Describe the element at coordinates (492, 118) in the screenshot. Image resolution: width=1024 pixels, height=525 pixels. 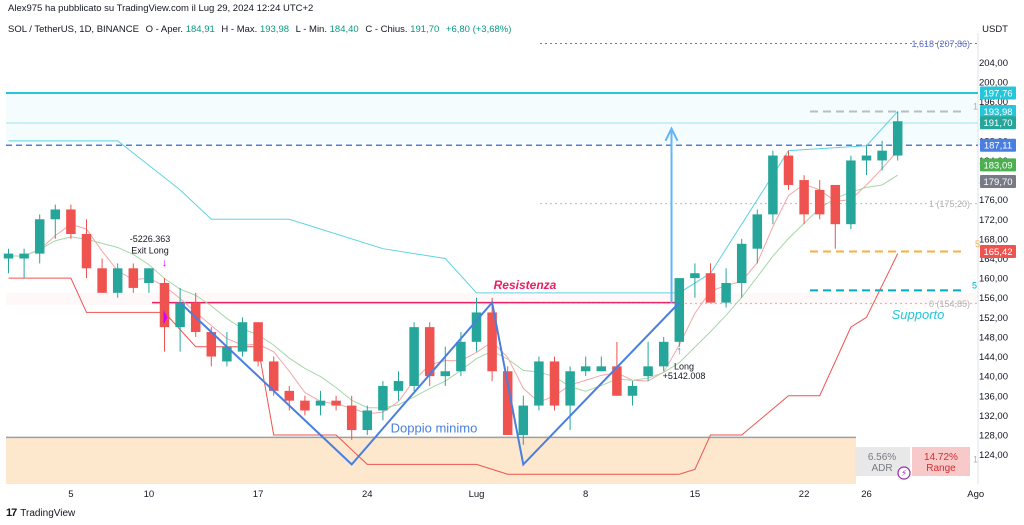
I see `cyan-zone` at that location.